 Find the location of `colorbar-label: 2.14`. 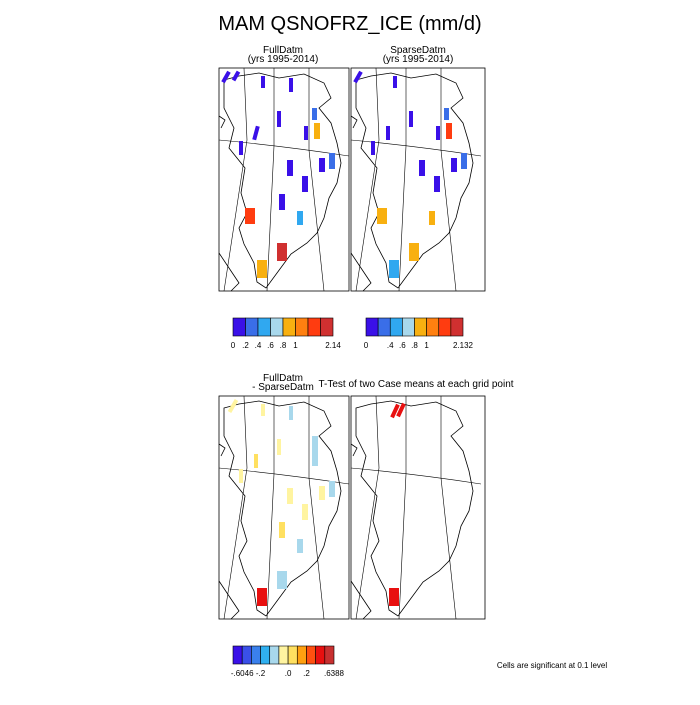

colorbar-label: 2.14 is located at coordinates (333, 345).